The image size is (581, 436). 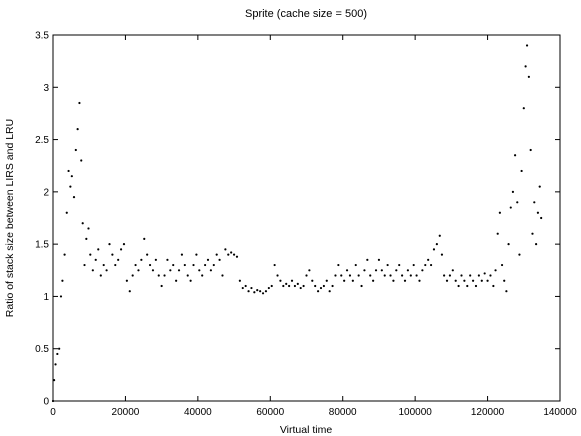 What do you see at coordinates (53, 412) in the screenshot?
I see `x-tick-label: 0` at bounding box center [53, 412].